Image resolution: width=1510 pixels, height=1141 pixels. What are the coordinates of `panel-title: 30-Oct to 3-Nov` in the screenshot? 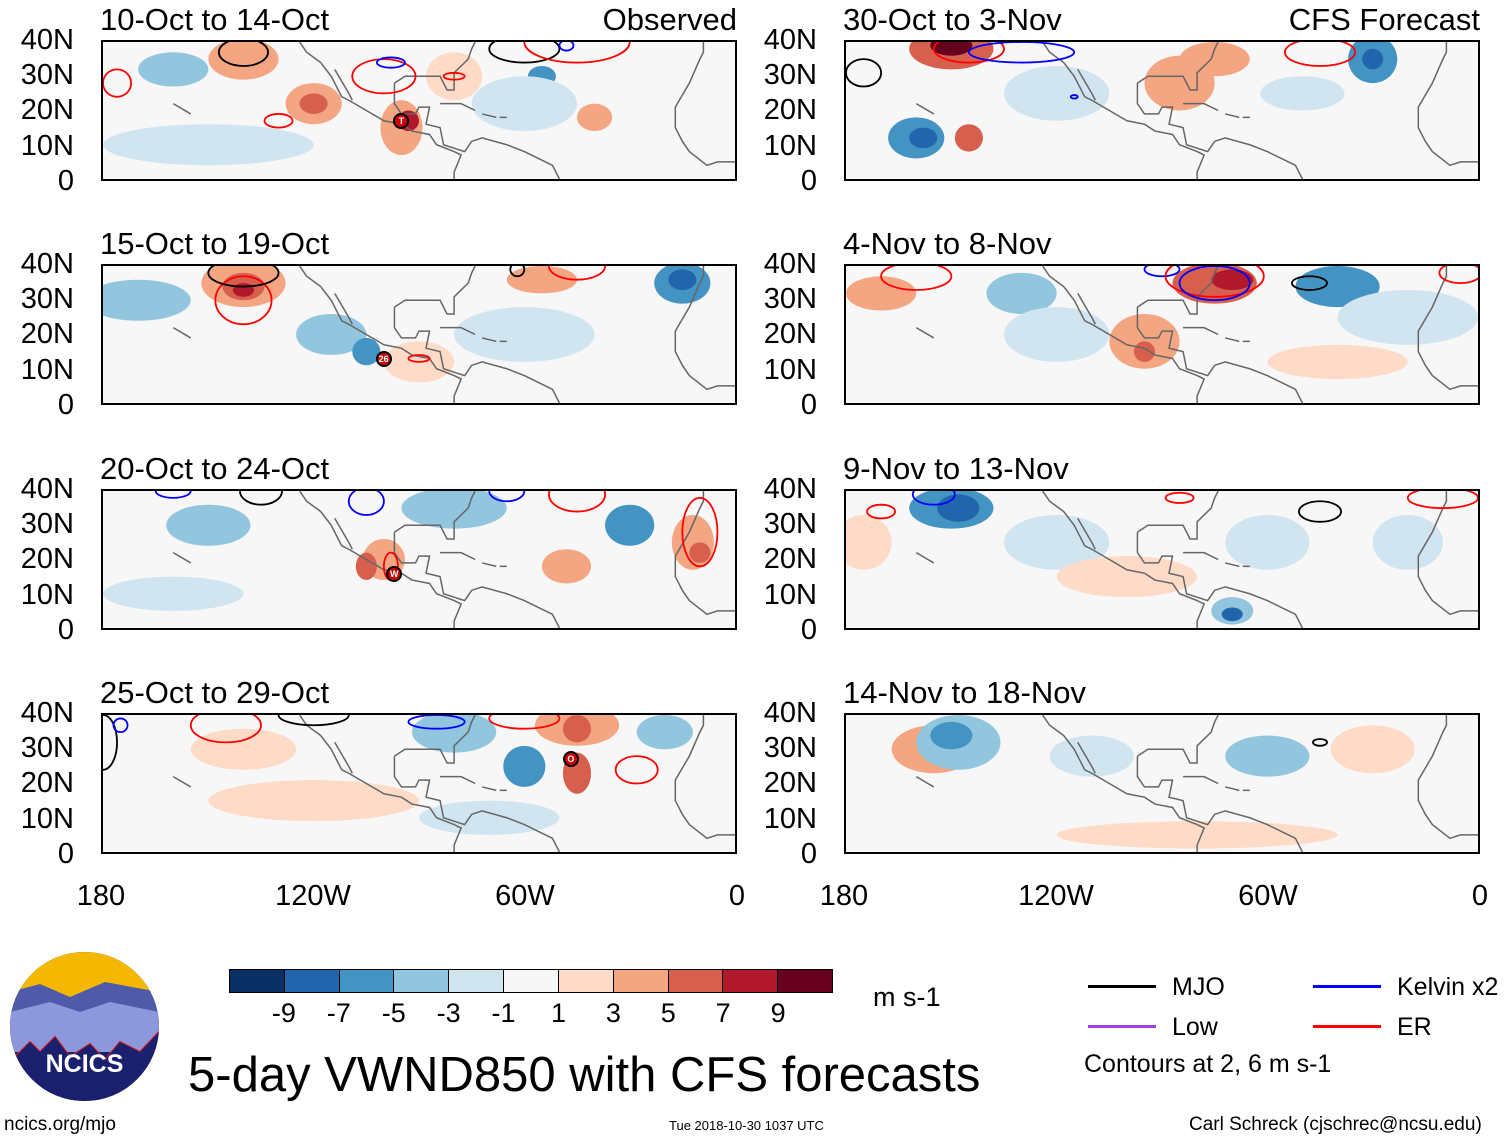 It's located at (952, 19).